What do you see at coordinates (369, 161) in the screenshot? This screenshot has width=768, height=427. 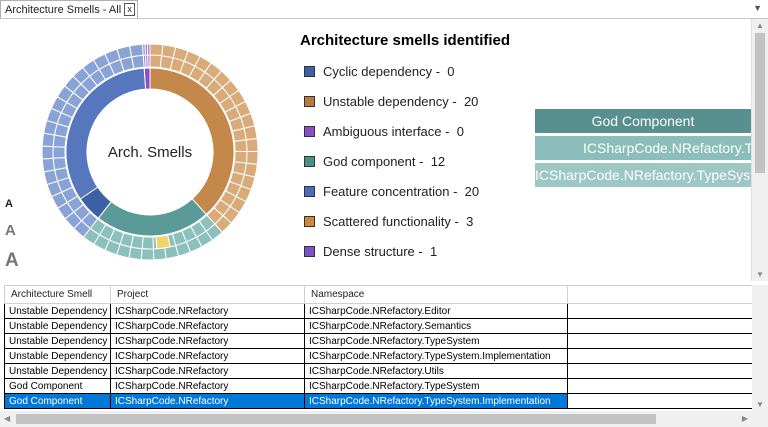 I see `legend-label: God component` at bounding box center [369, 161].